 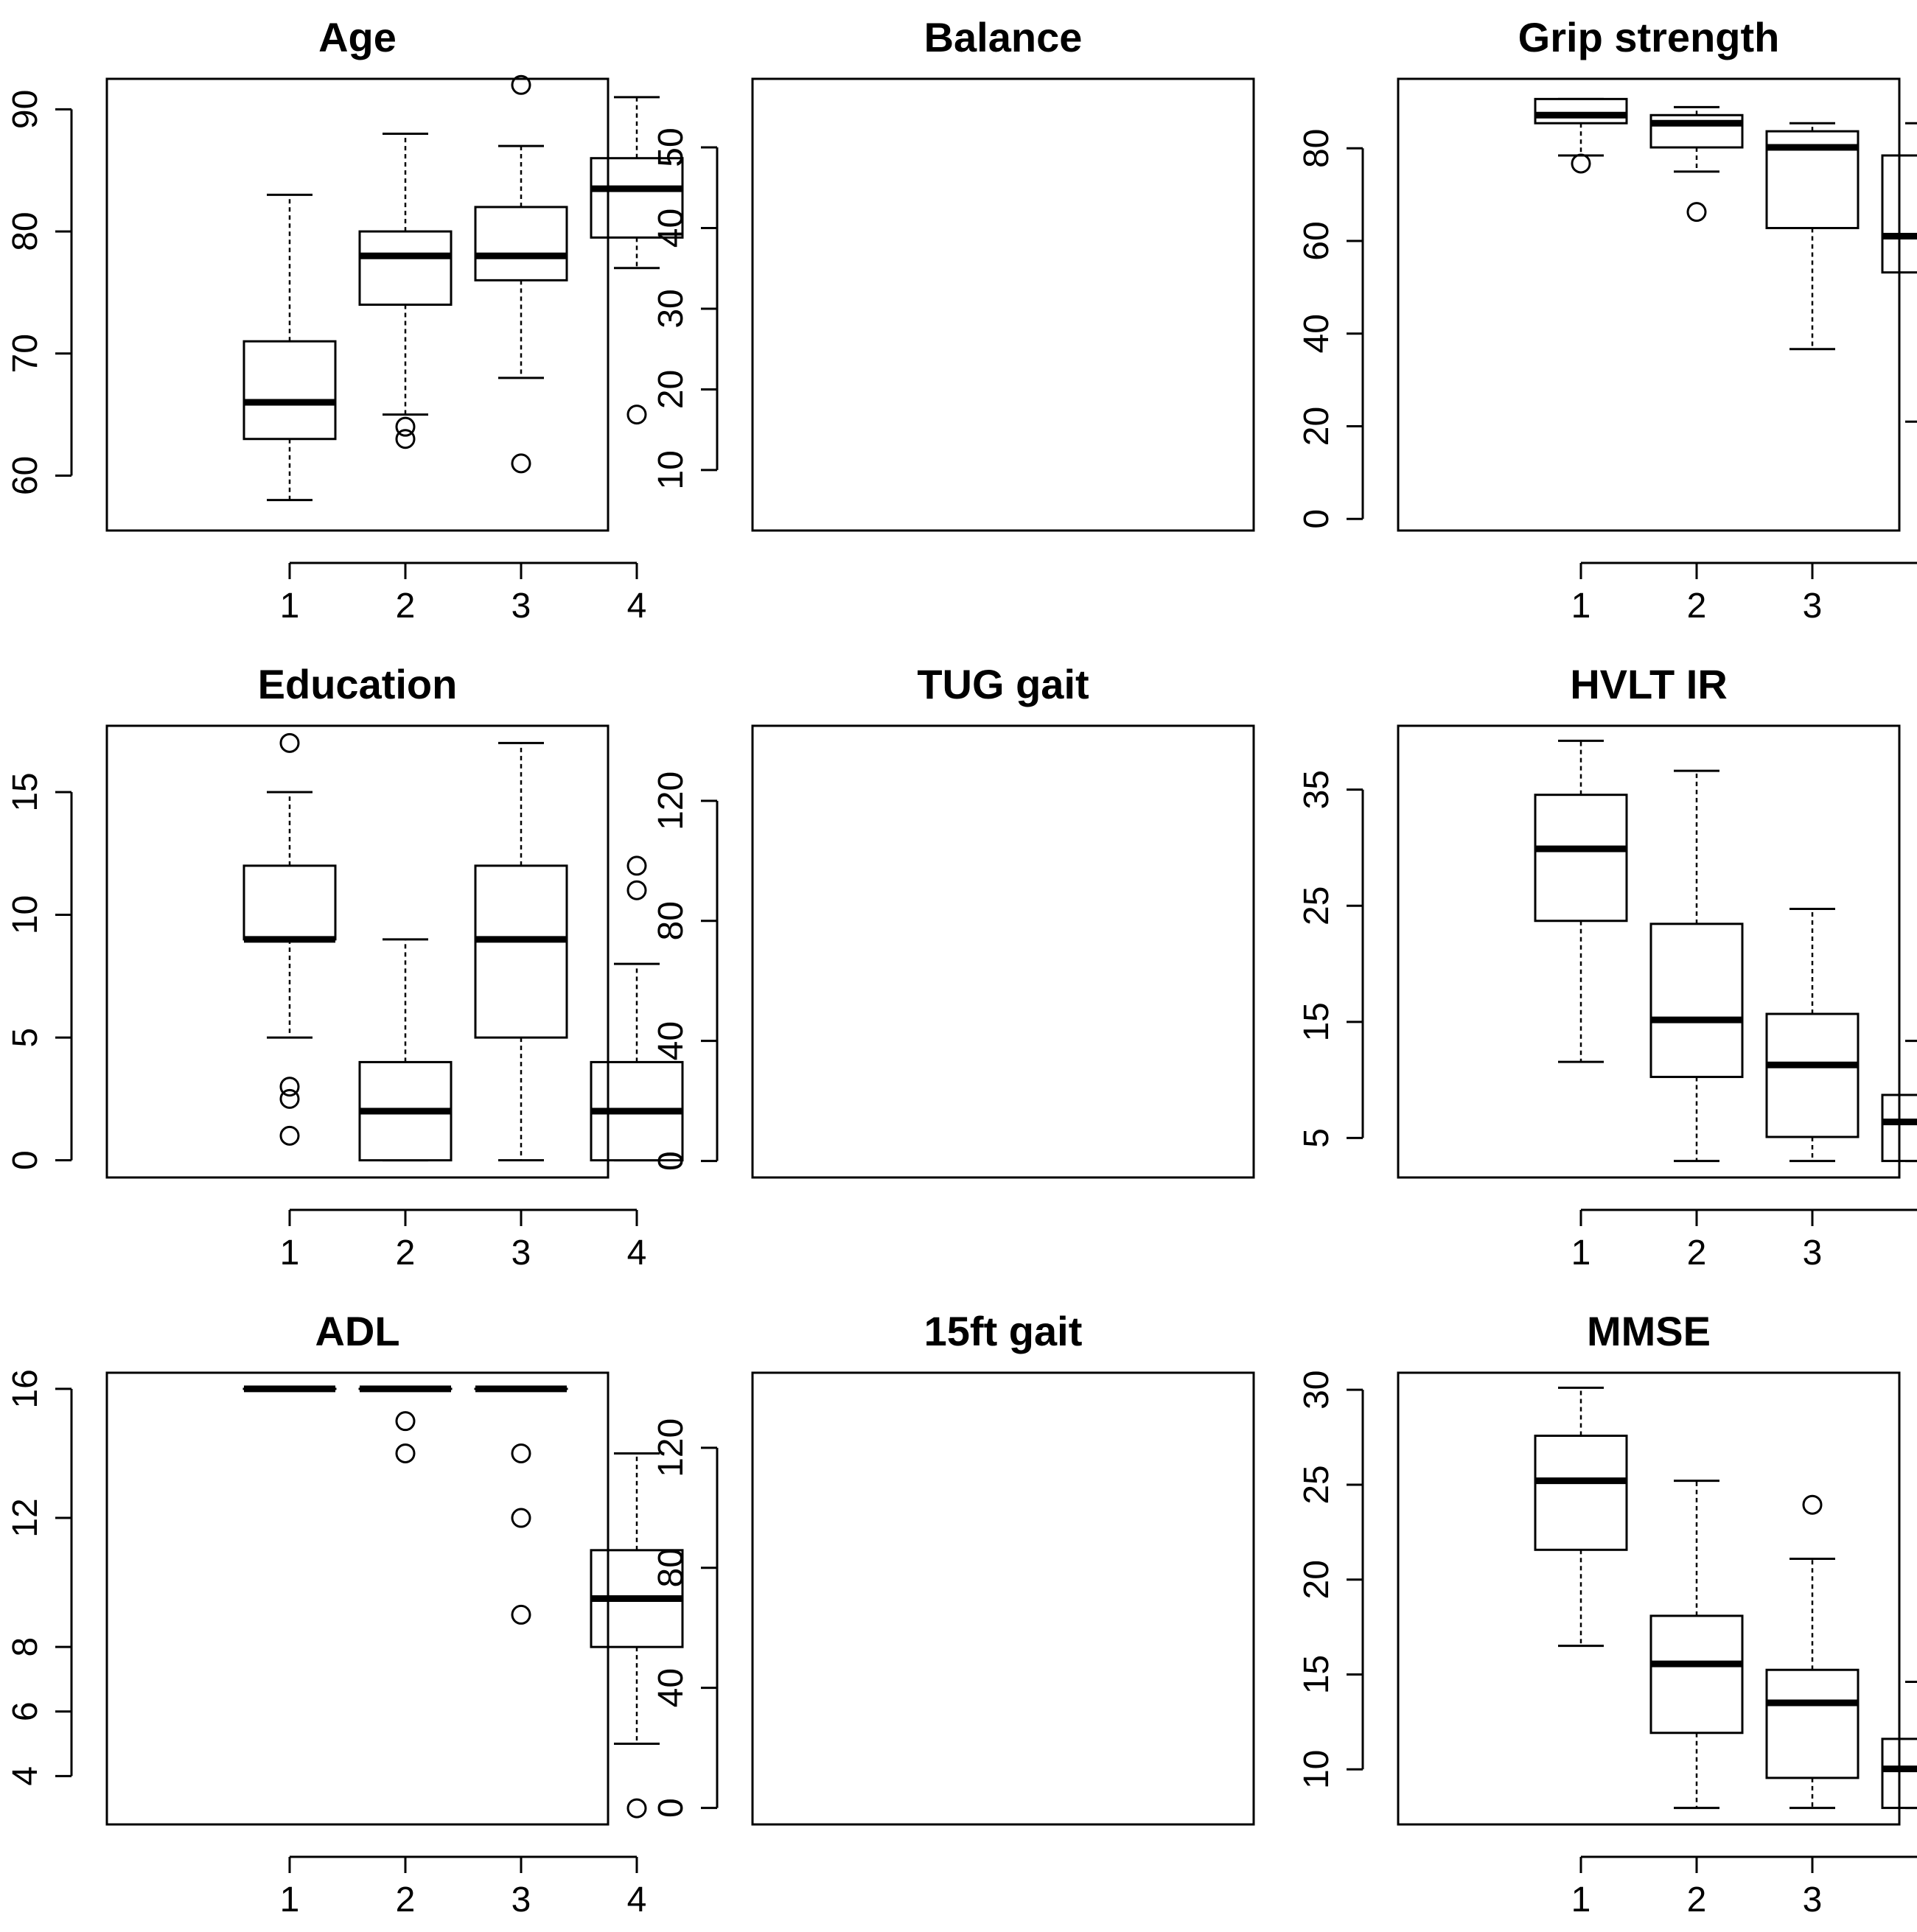 I want to click on y-tick-label: 35, so click(x=1316, y=789).